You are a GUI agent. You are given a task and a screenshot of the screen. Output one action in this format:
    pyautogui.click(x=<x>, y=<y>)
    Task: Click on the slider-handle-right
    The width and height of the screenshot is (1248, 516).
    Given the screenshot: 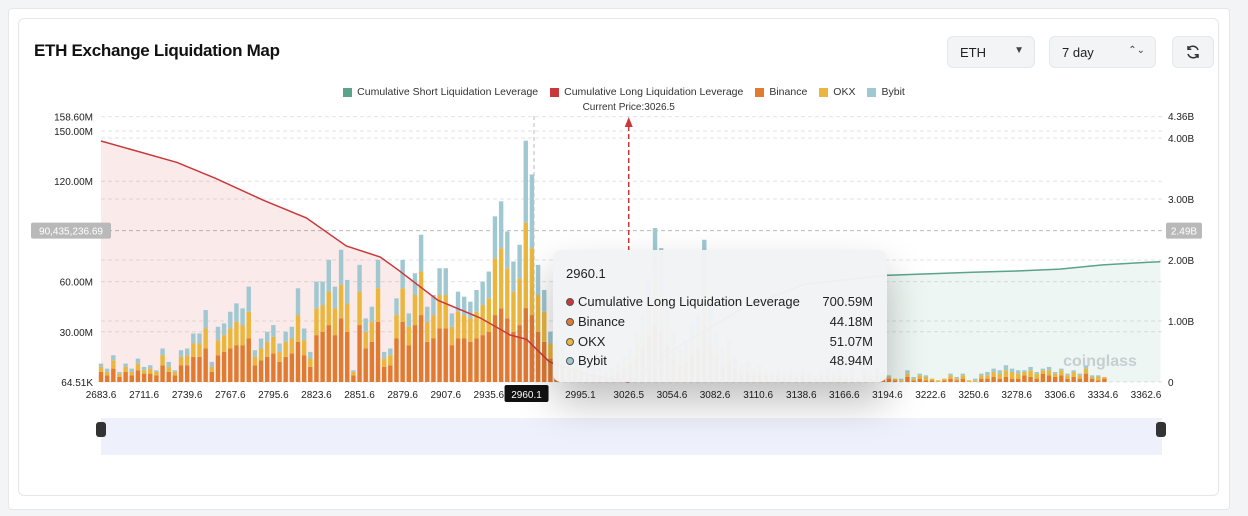 What is the action you would take?
    pyautogui.click(x=1161, y=429)
    